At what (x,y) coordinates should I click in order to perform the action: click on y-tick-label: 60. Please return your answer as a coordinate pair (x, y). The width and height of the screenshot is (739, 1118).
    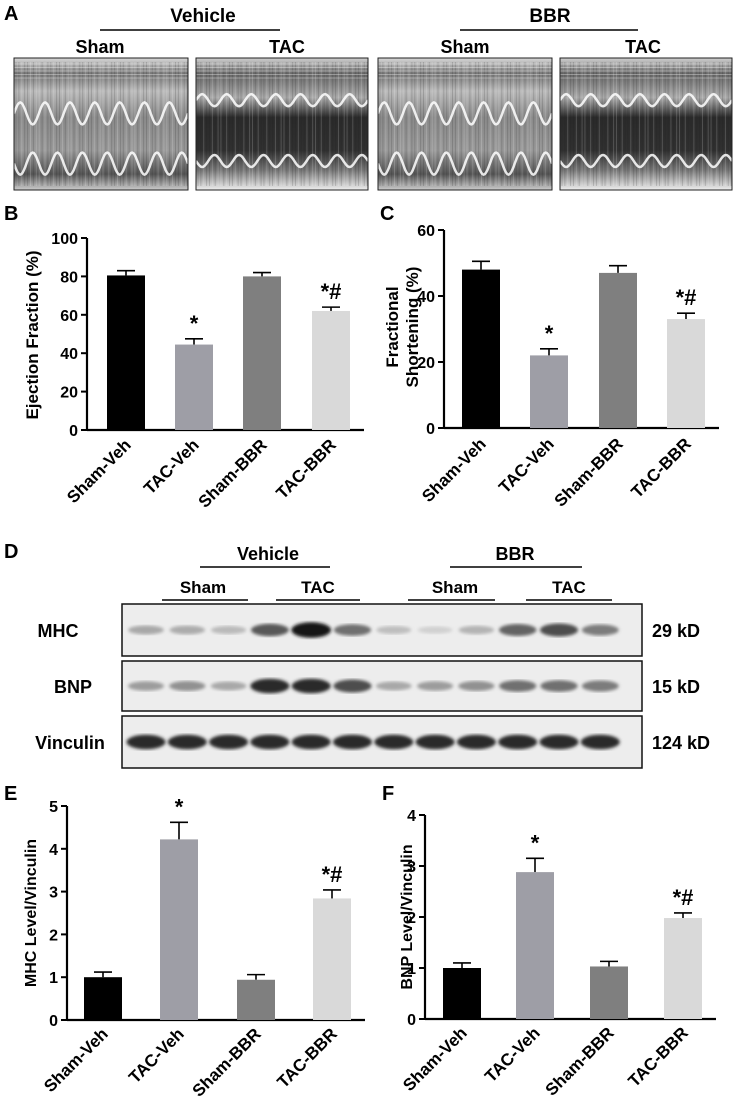
    Looking at the image, I should click on (426, 231).